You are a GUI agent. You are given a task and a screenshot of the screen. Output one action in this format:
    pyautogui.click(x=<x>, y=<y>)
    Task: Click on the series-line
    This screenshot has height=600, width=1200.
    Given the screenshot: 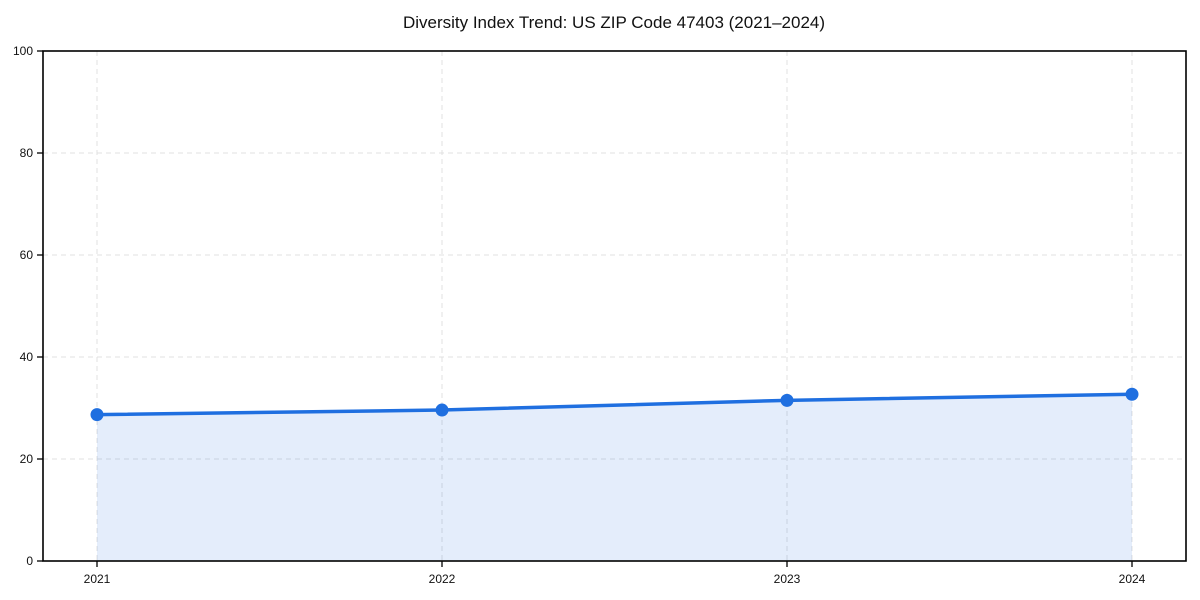 What is the action you would take?
    pyautogui.click(x=614, y=404)
    